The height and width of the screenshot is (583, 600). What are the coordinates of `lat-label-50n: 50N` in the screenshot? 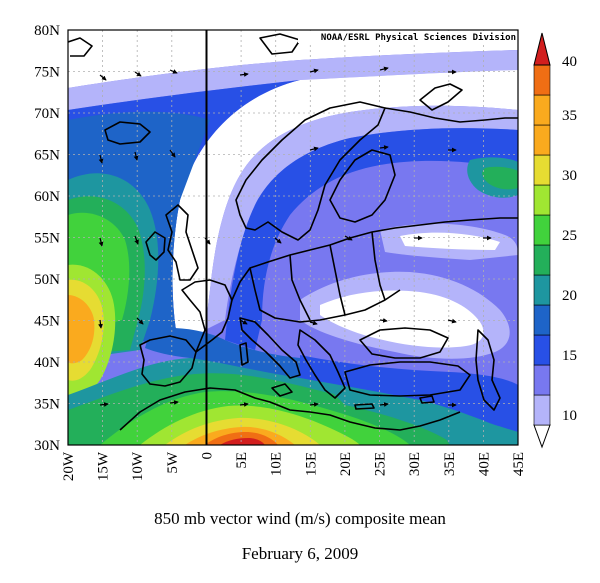 It's located at (47, 280).